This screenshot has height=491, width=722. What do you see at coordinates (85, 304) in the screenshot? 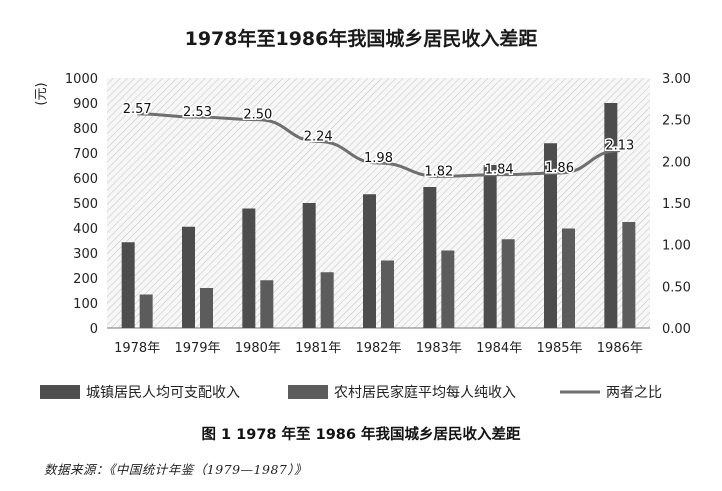
I see `y-tick-label: 100` at bounding box center [85, 304].